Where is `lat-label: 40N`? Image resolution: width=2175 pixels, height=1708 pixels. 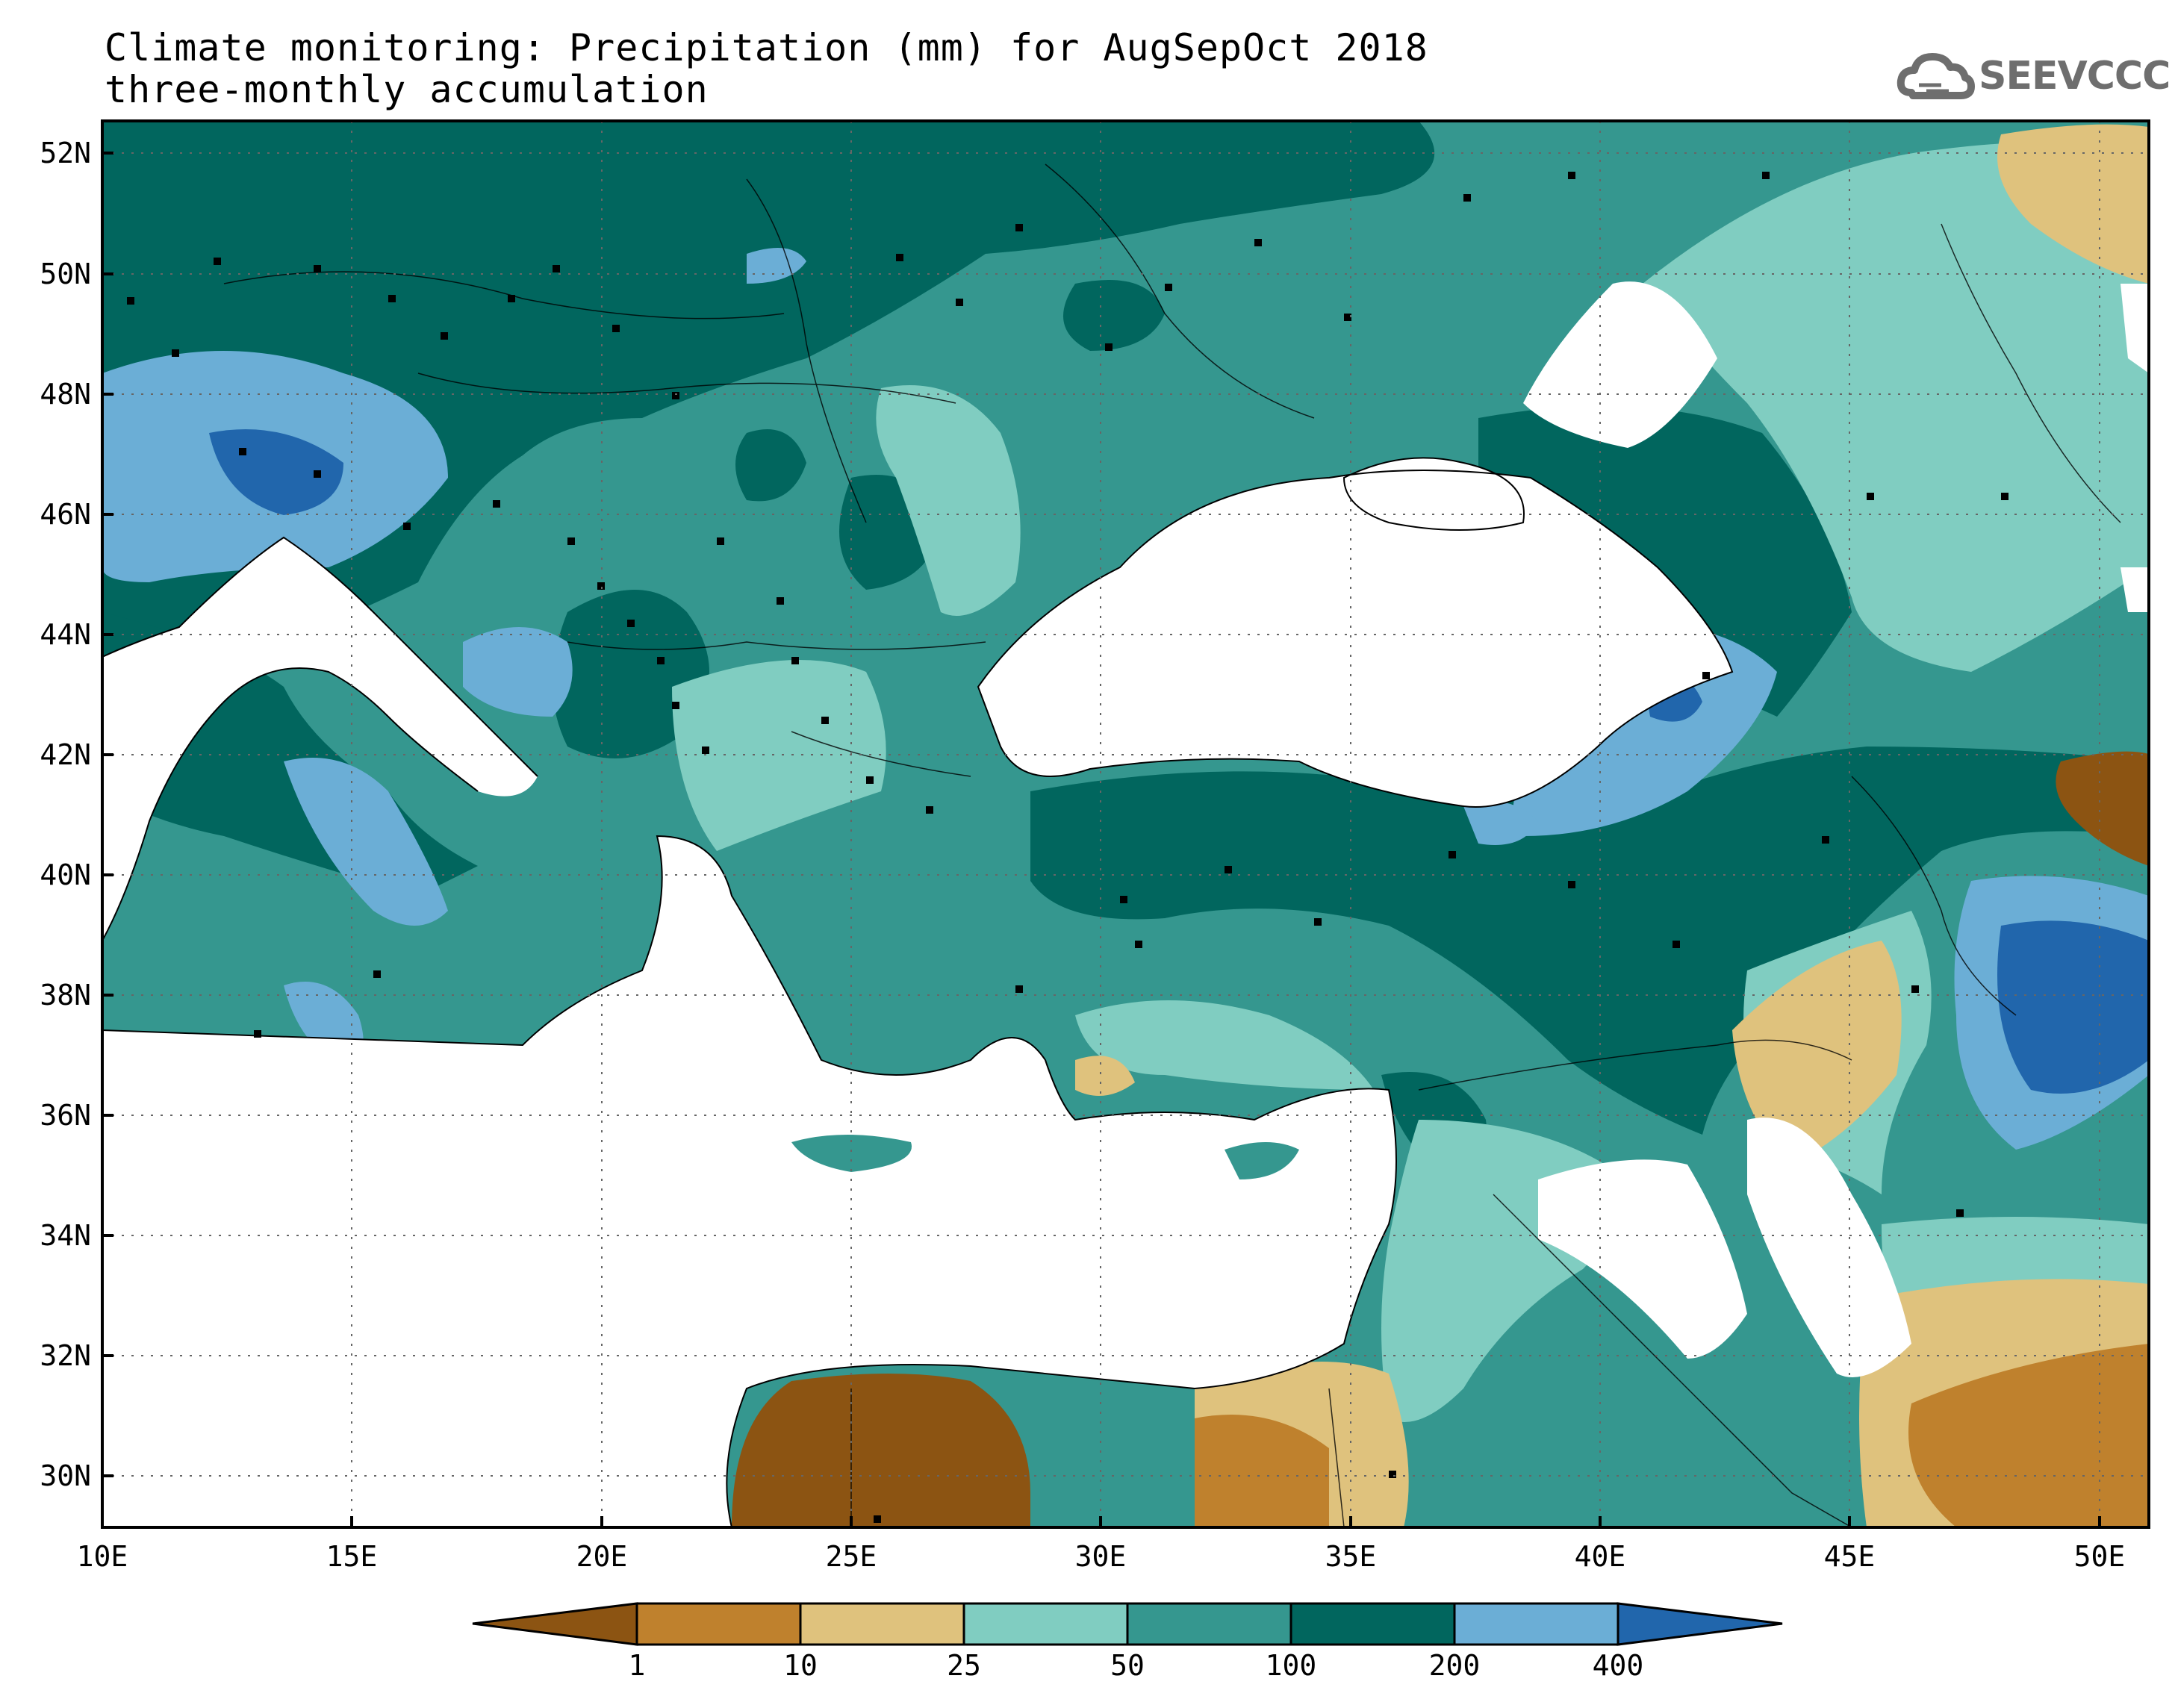 lat-label: 40N is located at coordinates (65, 874).